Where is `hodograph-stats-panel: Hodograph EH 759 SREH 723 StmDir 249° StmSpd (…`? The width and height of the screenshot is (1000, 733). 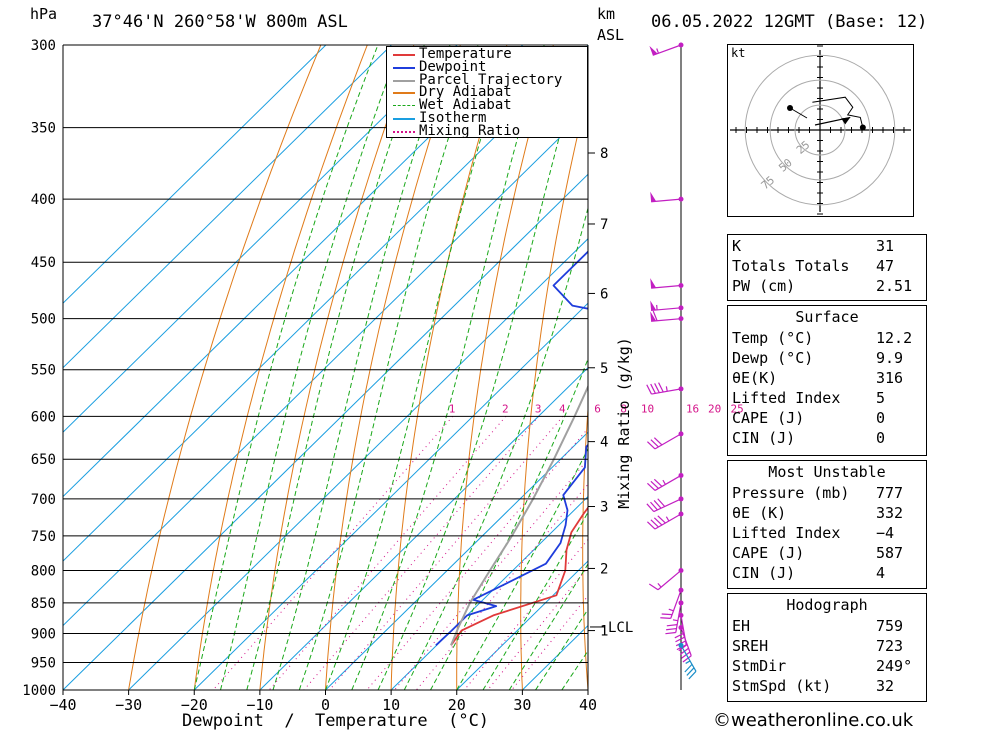
hodograph-stats-panel: Hodograph EH 759 SREH 723 StmDir 249° StmSpd (… is located at coordinates (827, 647).